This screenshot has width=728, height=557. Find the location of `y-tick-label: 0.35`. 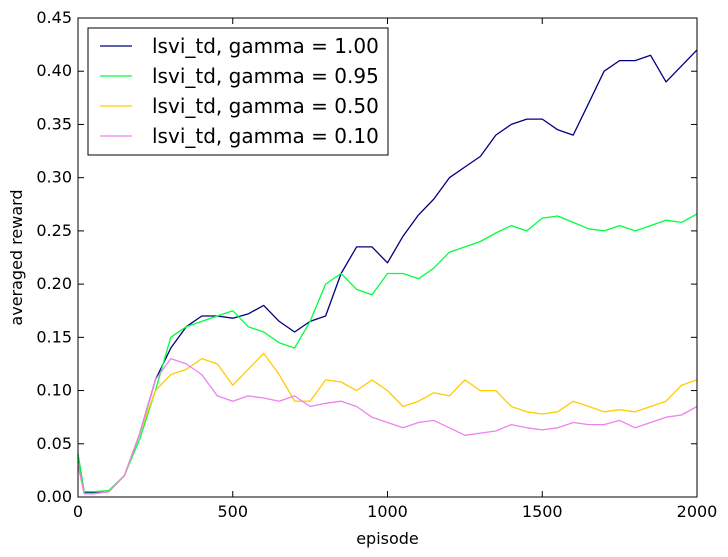

y-tick-label: 0.35 is located at coordinates (54, 123).